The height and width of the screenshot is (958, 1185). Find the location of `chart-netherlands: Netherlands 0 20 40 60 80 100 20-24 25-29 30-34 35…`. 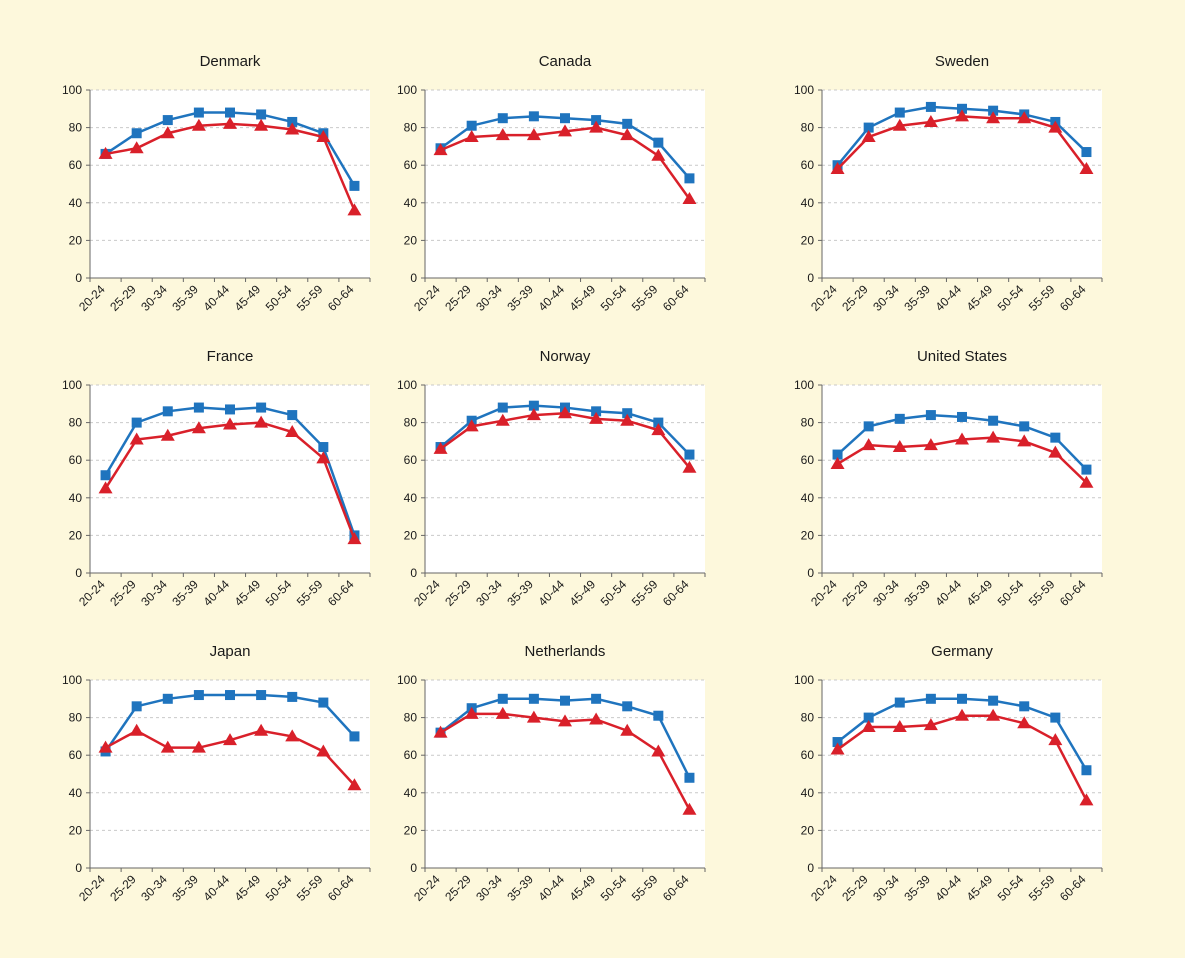

chart-netherlands: Netherlands 0 20 40 60 80 100 20-24 25-29 30-34 35… is located at coordinates (550, 780).